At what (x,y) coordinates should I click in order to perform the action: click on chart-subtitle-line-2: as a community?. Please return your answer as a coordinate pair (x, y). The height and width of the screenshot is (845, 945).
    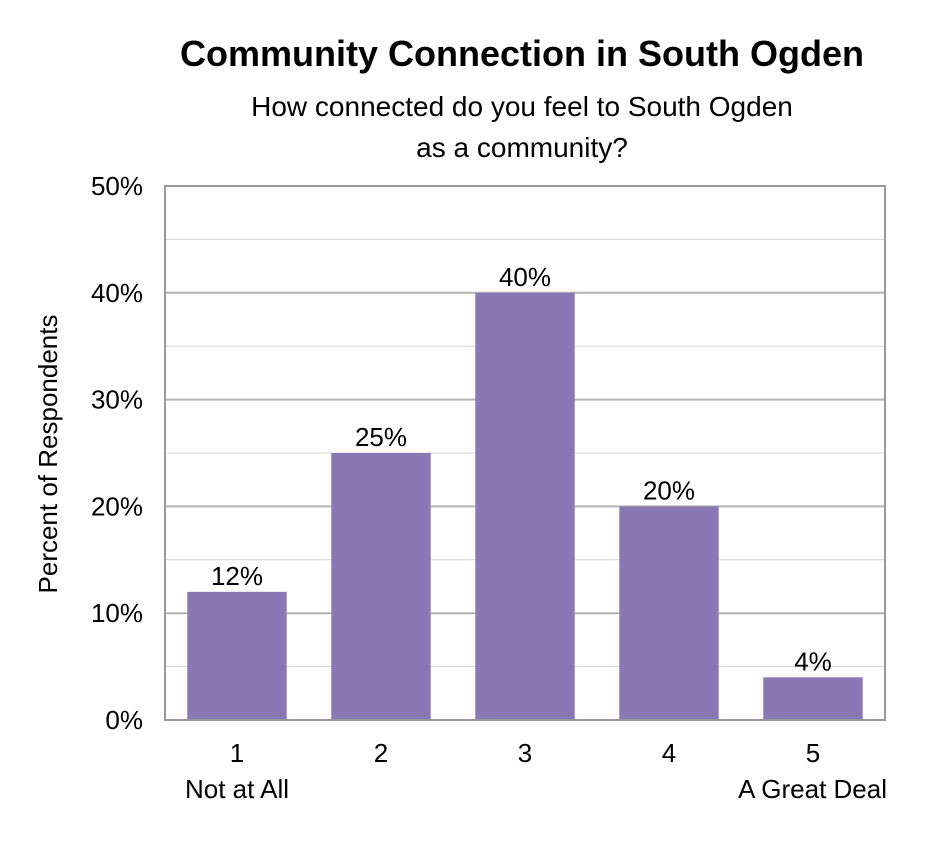
    Looking at the image, I should click on (522, 147).